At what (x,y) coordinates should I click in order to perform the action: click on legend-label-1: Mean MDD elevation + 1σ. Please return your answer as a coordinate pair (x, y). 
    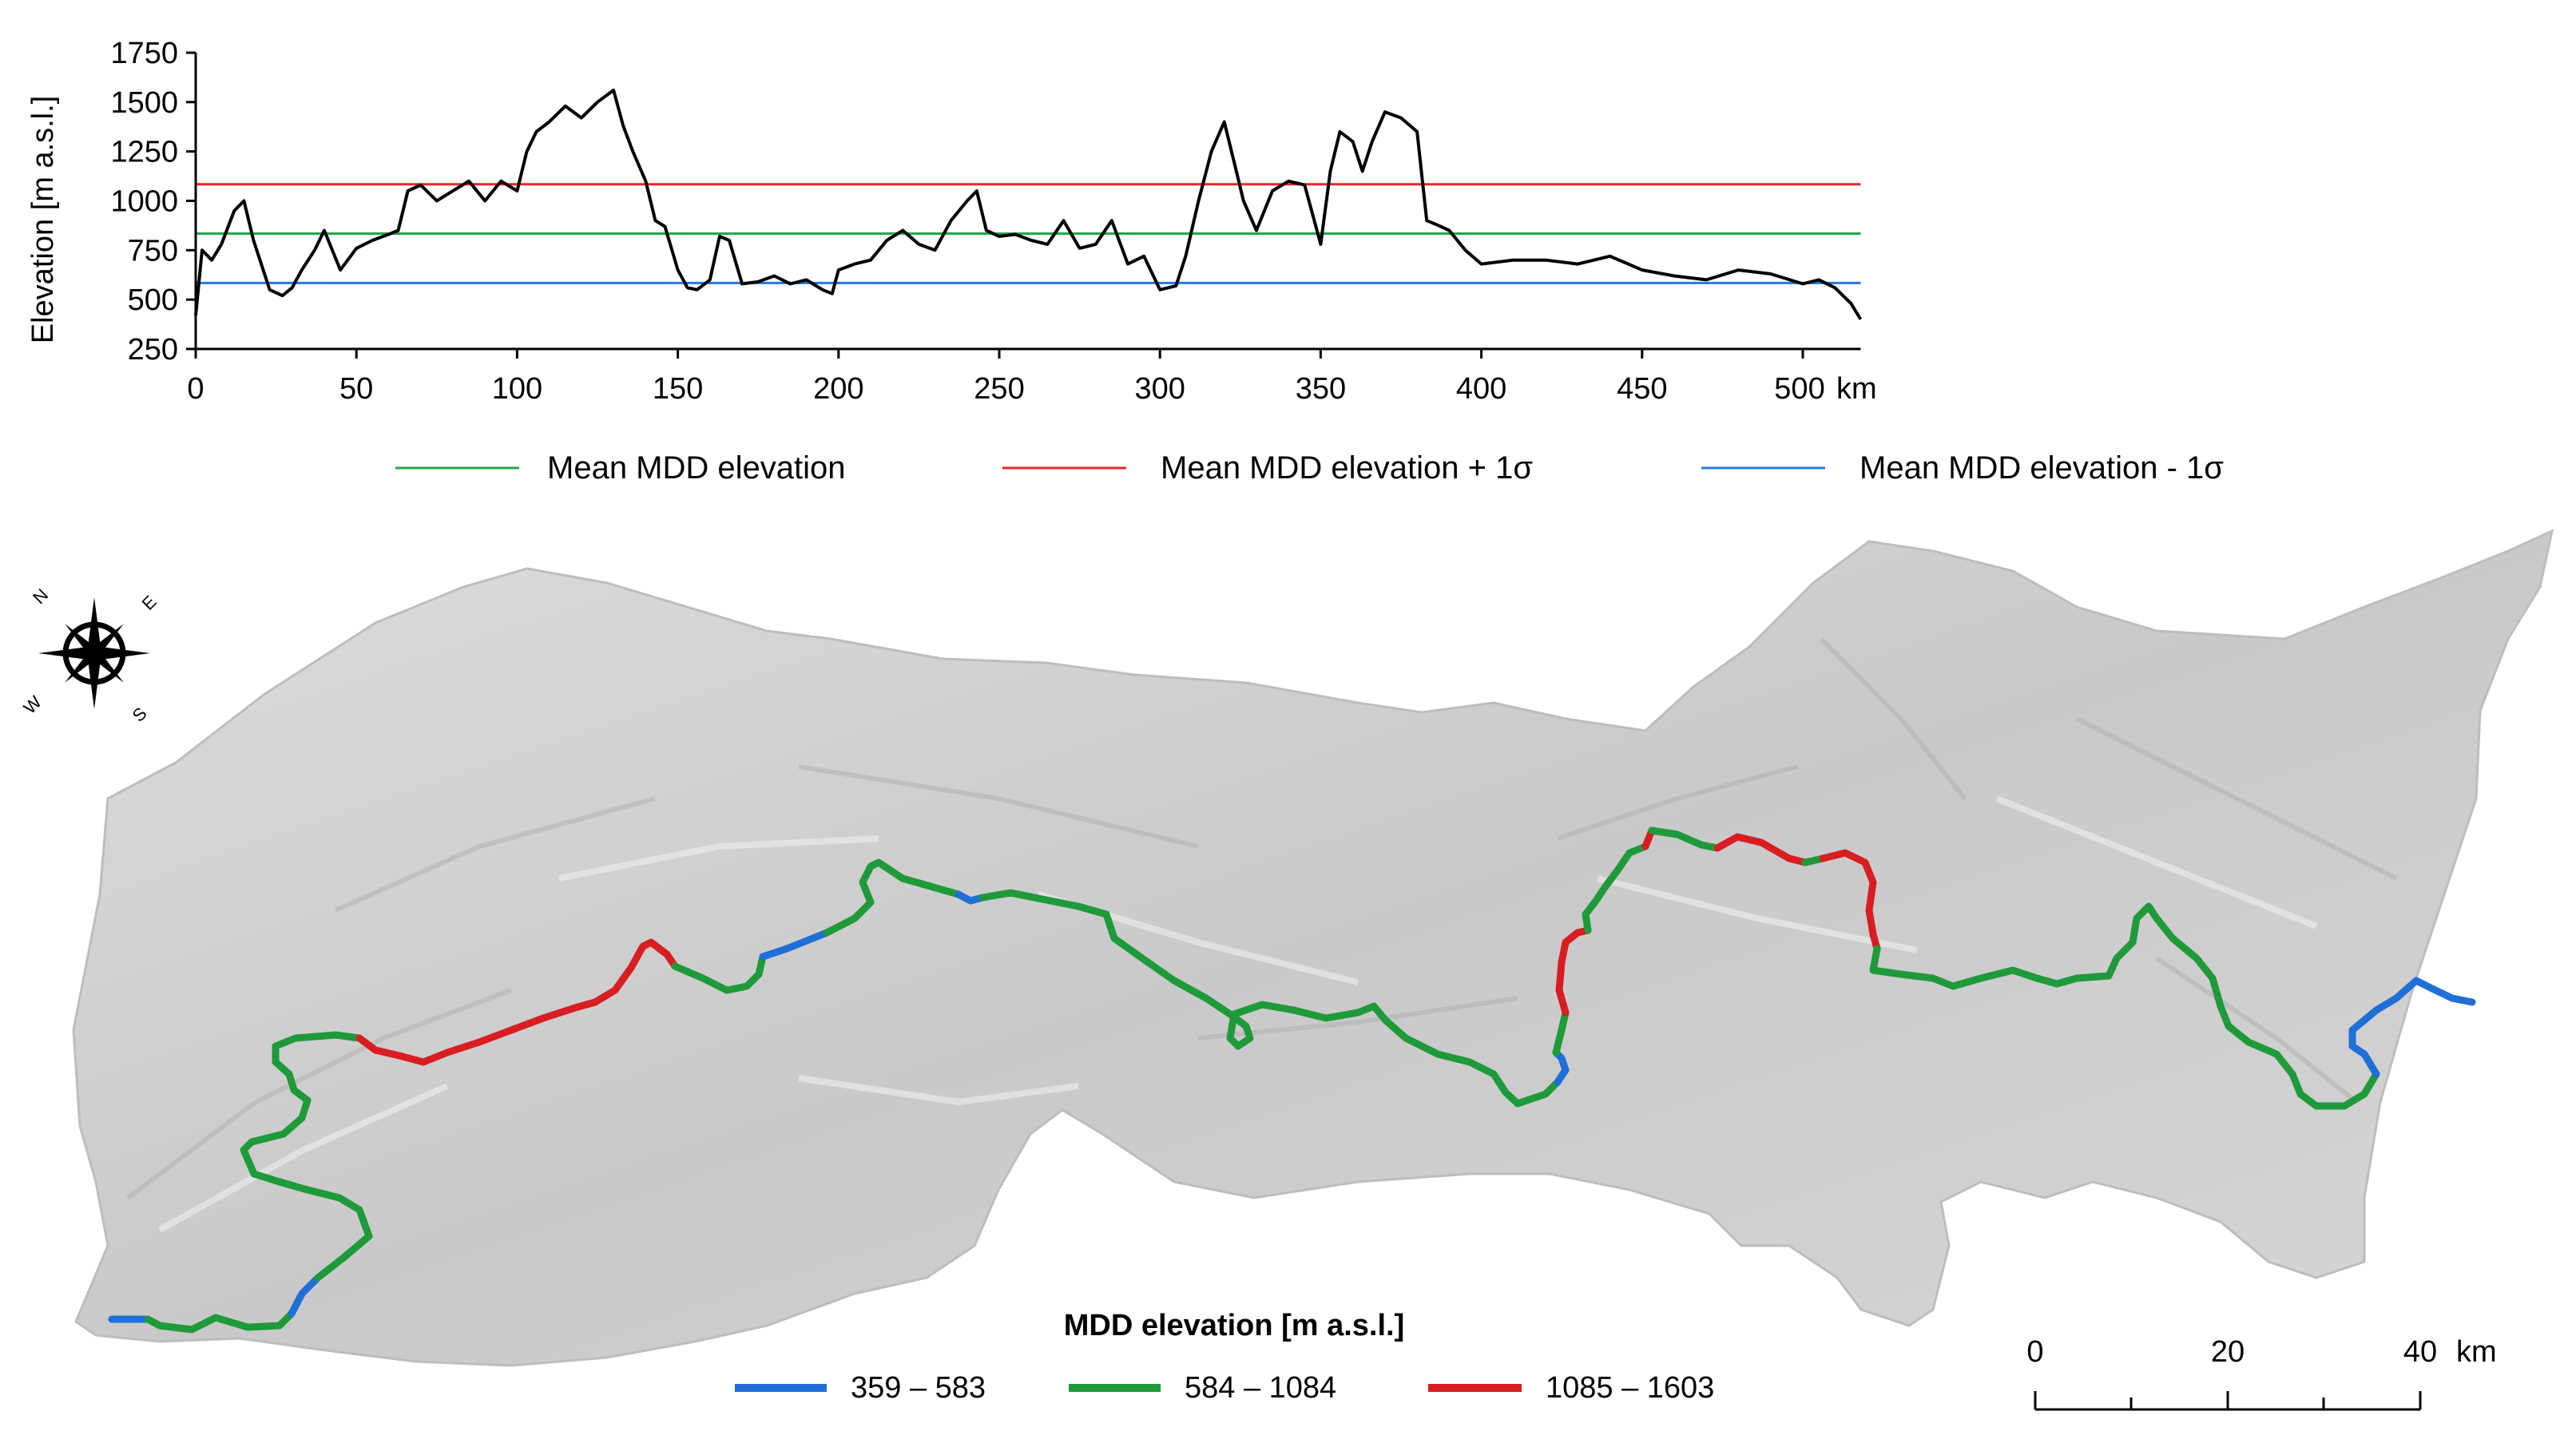
    Looking at the image, I should click on (1347, 468).